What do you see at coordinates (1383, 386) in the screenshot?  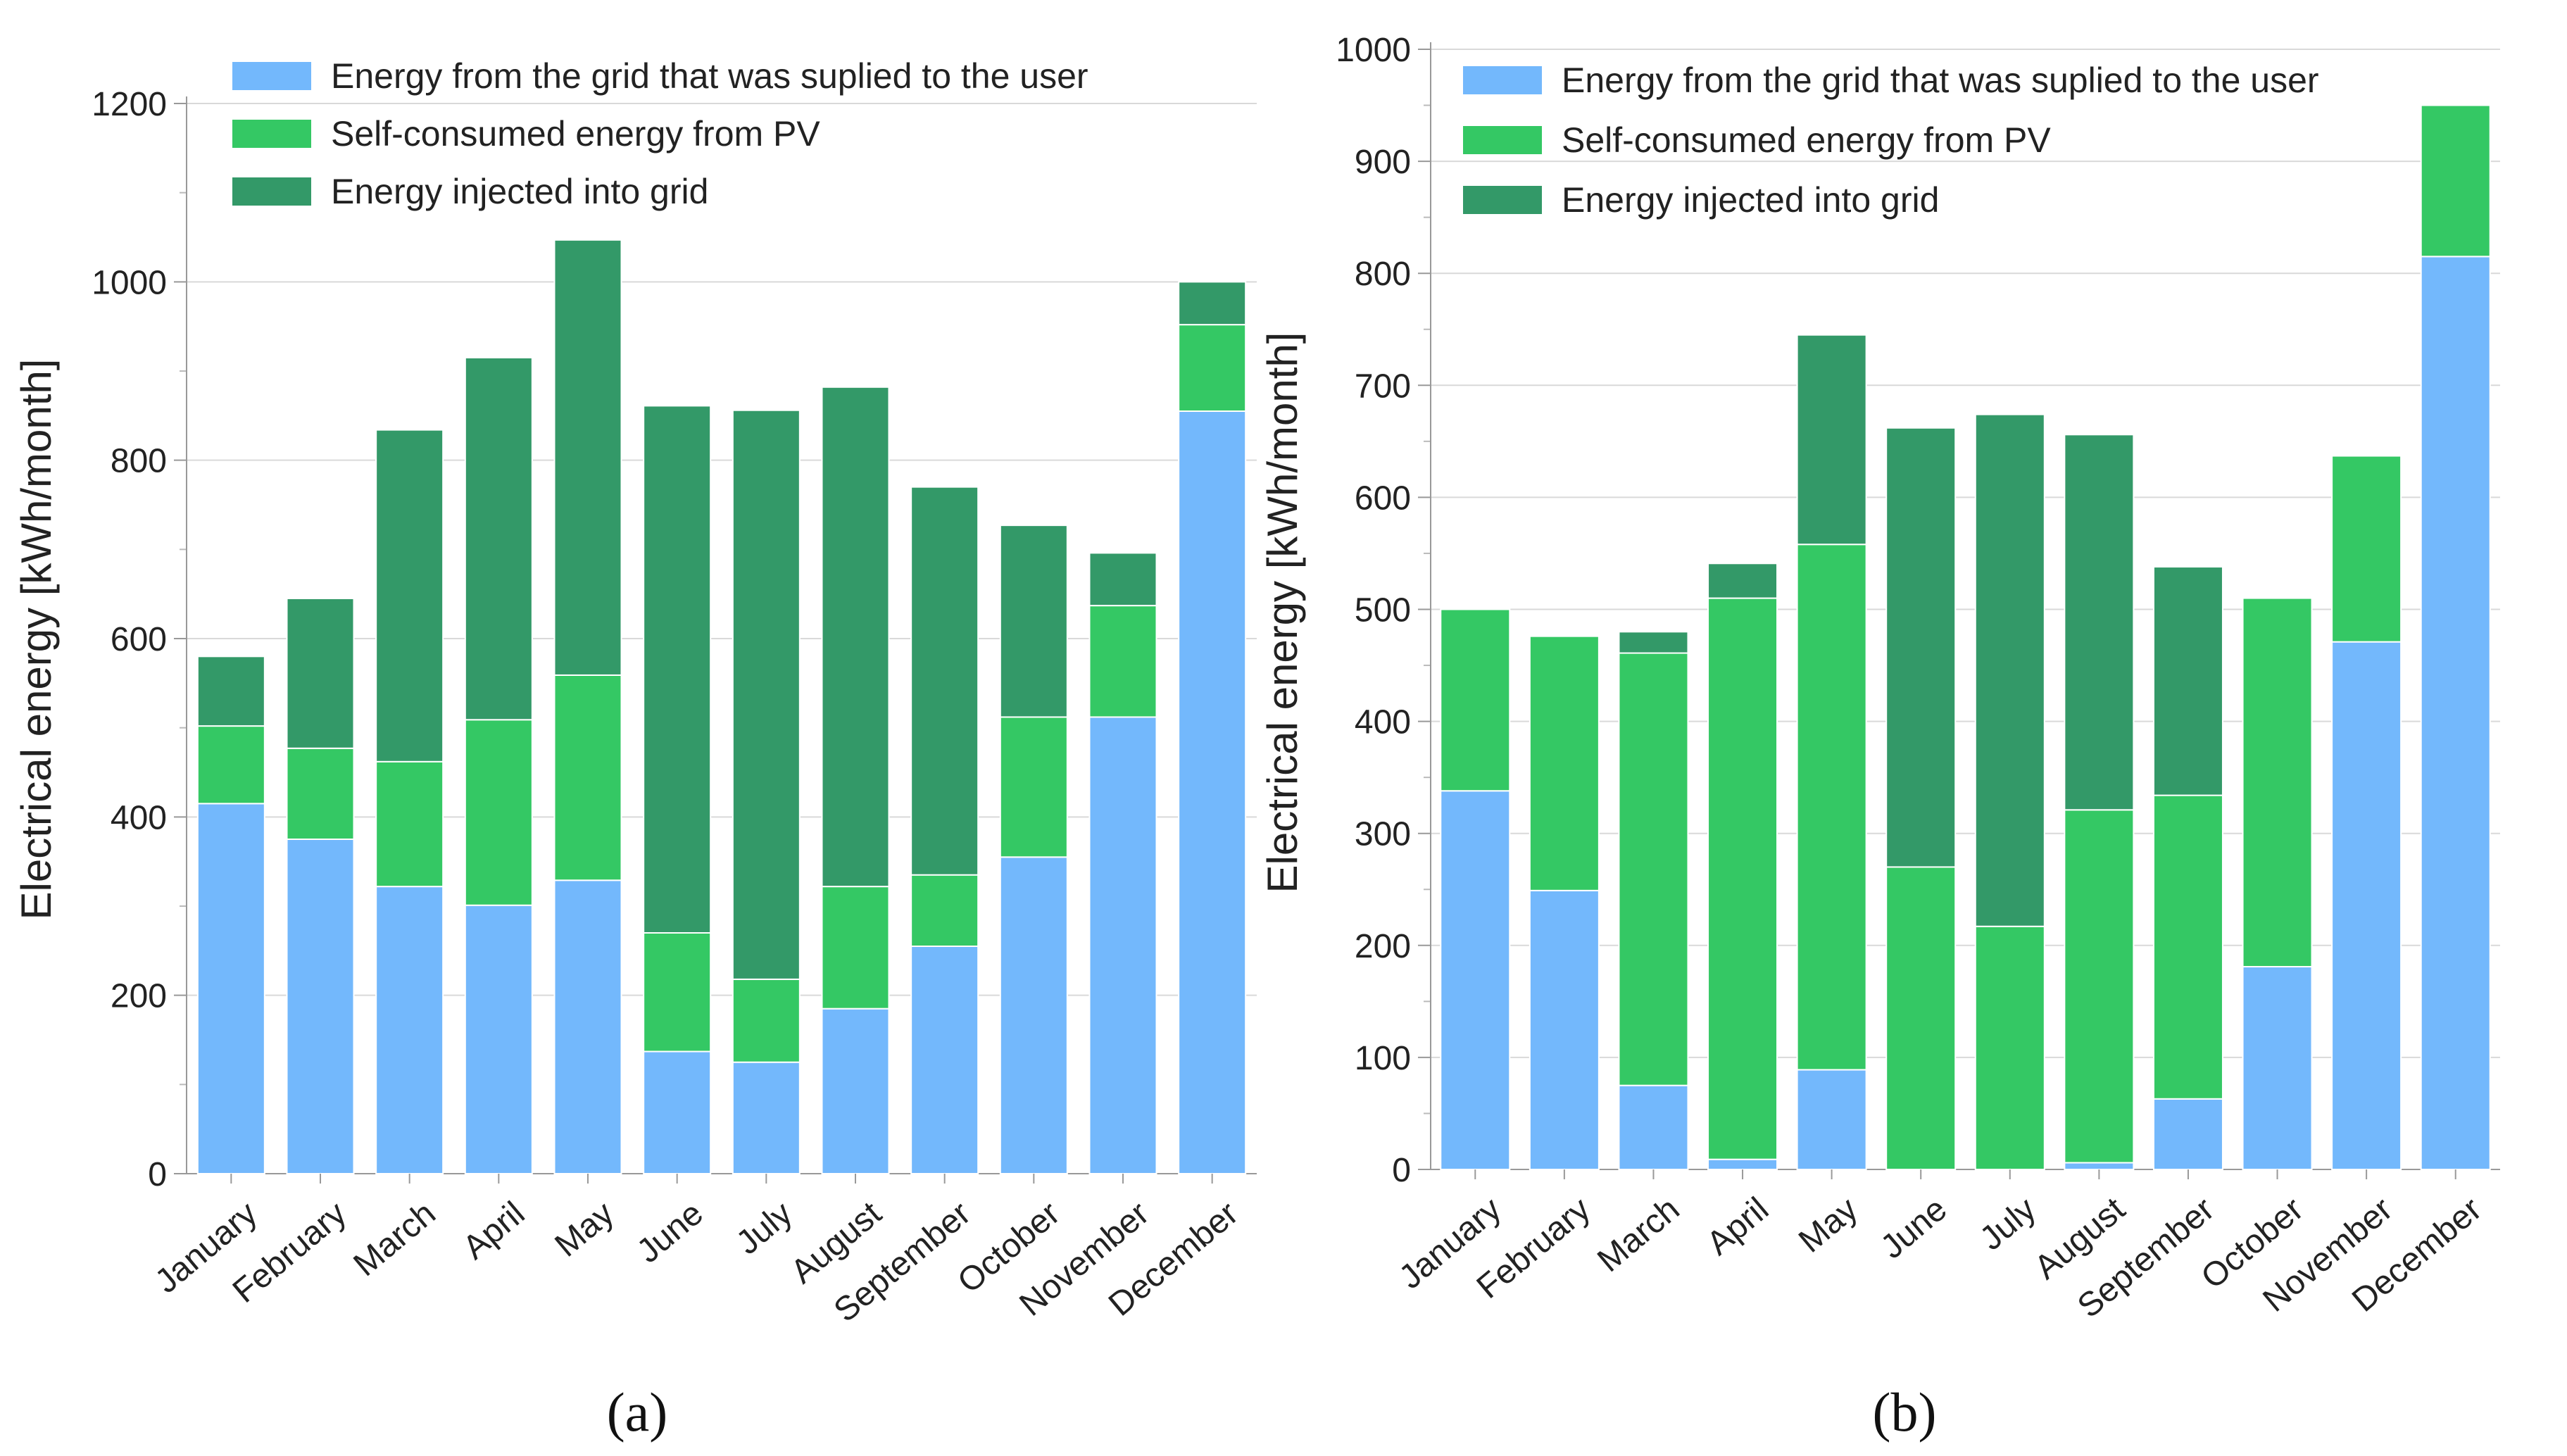 I see `y-tick-label: 700` at bounding box center [1383, 386].